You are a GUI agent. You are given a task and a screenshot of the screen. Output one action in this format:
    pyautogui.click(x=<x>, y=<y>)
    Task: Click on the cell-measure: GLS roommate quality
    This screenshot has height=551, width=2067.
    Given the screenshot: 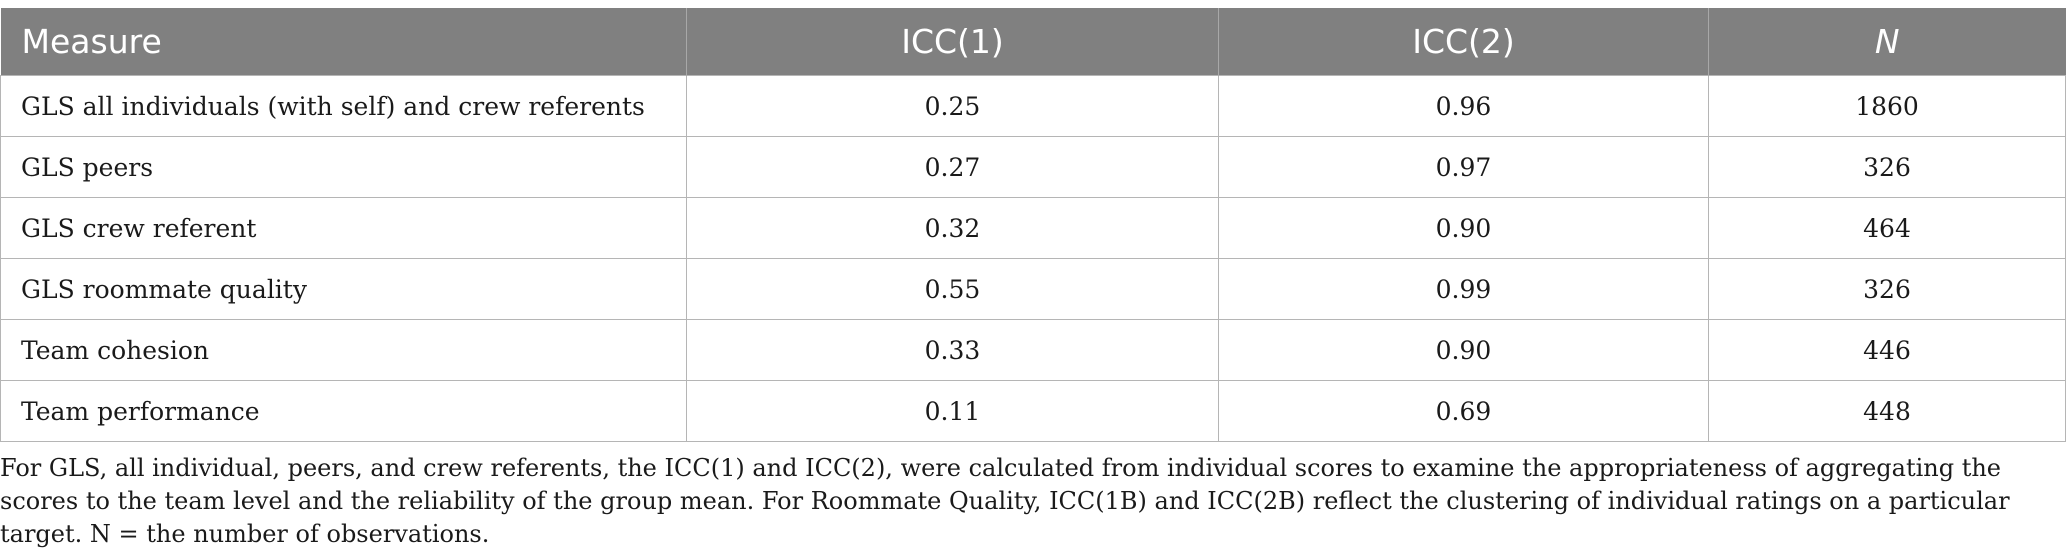 What is the action you would take?
    pyautogui.click(x=343, y=289)
    